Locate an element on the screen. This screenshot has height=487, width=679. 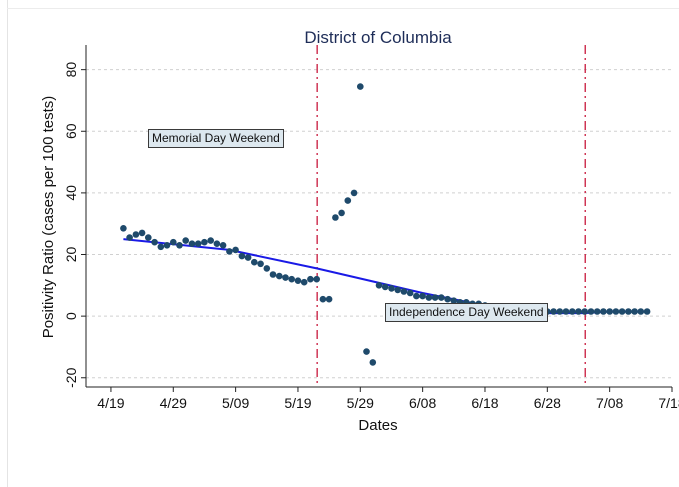
y-tick-label: 60 is located at coordinates (71, 131).